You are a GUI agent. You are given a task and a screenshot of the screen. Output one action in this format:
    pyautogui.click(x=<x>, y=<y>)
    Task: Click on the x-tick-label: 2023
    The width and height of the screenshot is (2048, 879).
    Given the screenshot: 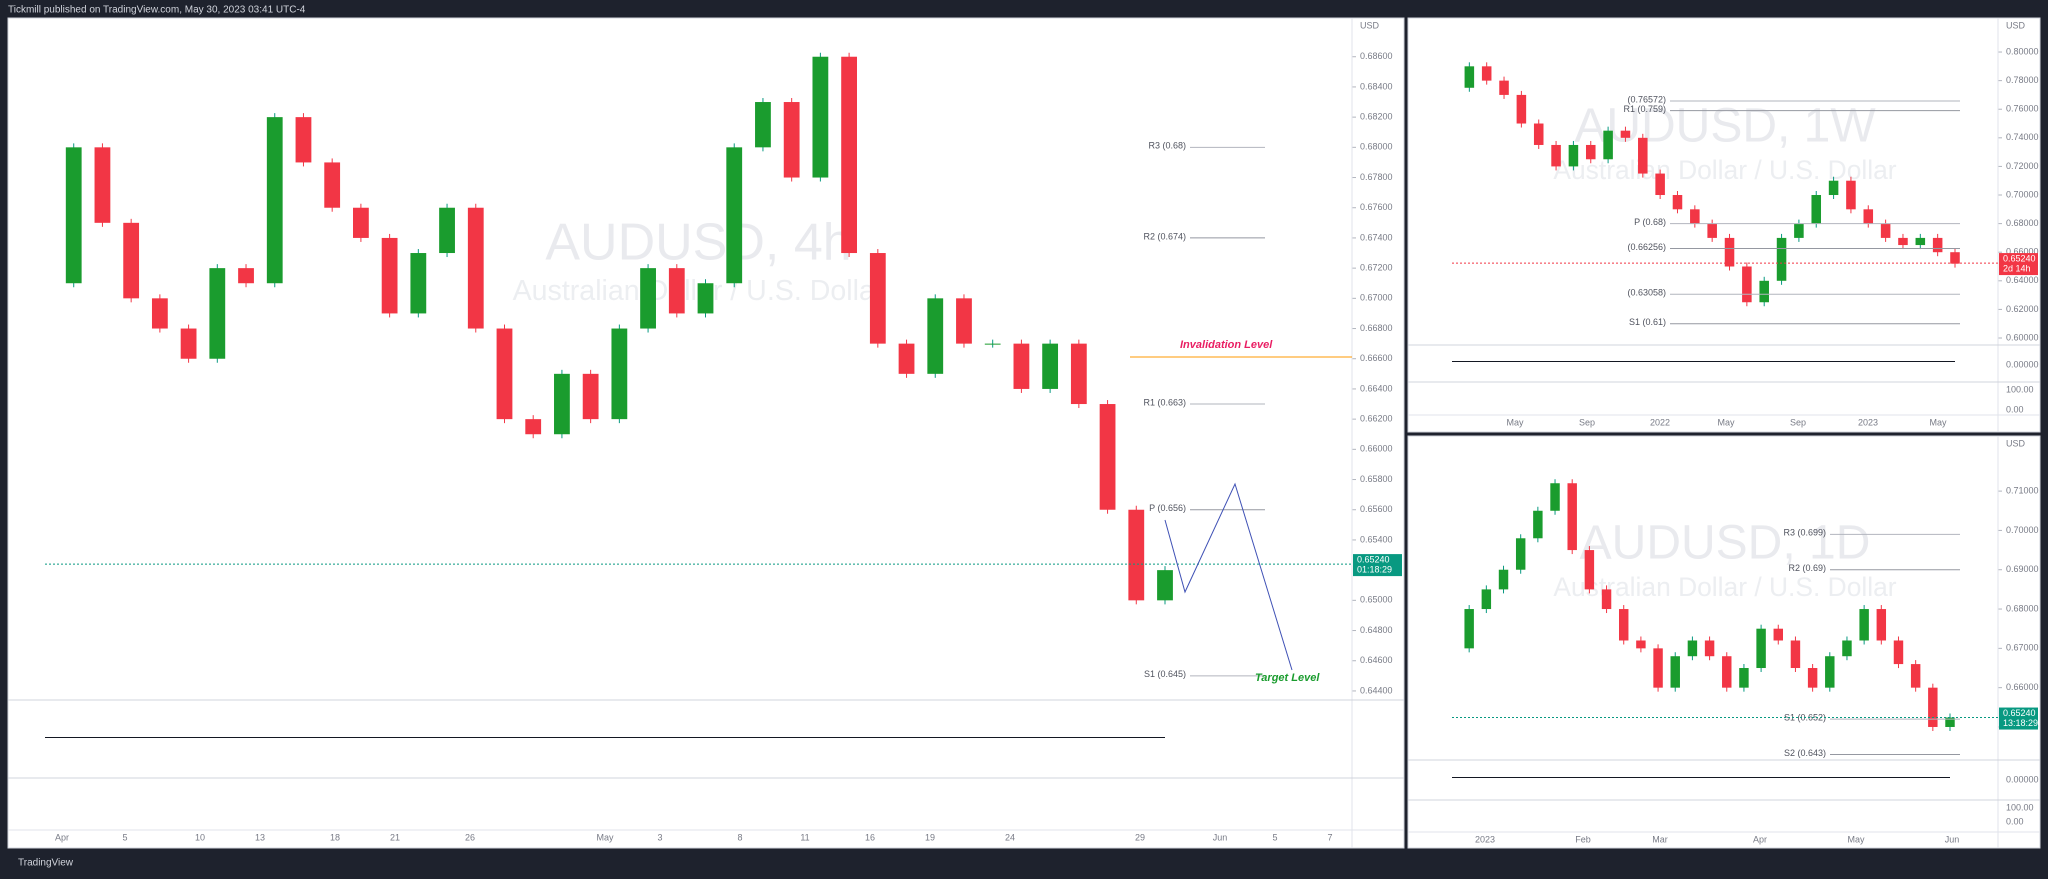 What is the action you would take?
    pyautogui.click(x=1868, y=422)
    